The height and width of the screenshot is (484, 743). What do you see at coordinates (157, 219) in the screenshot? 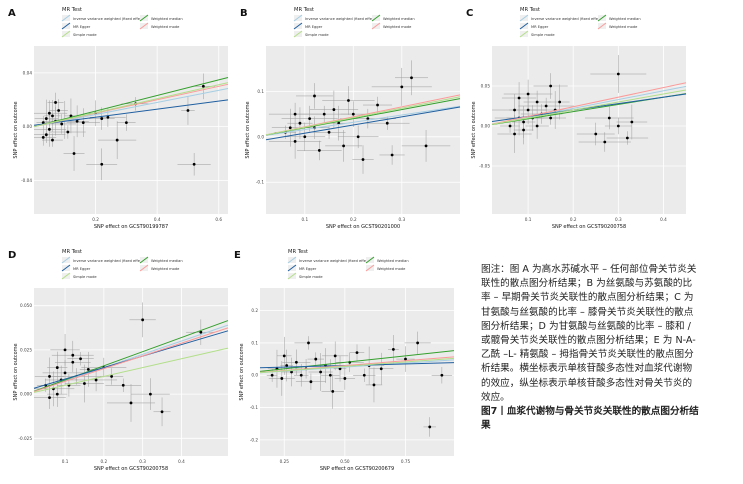
I see `x-tick-label: 0.4` at bounding box center [157, 219].